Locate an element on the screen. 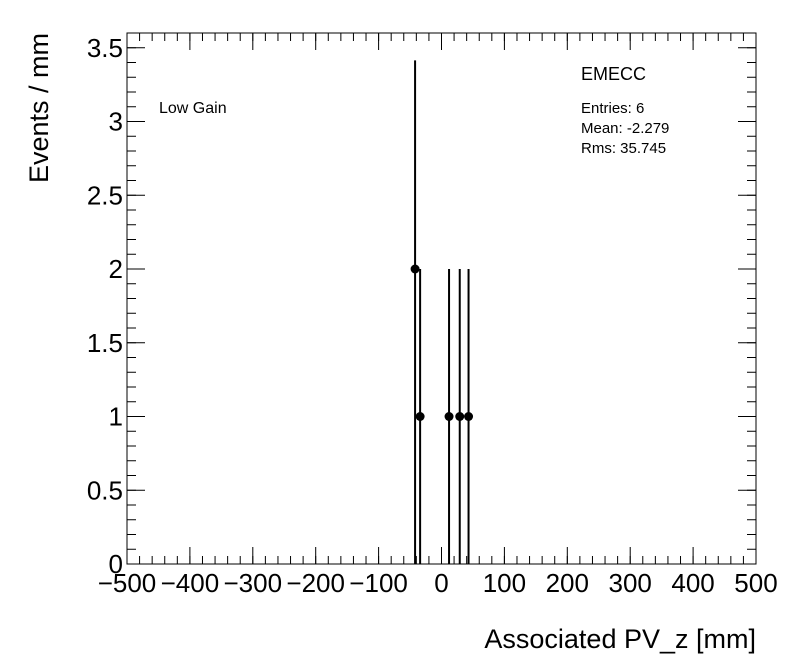  gain-annotation: Low Gain is located at coordinates (193, 108).